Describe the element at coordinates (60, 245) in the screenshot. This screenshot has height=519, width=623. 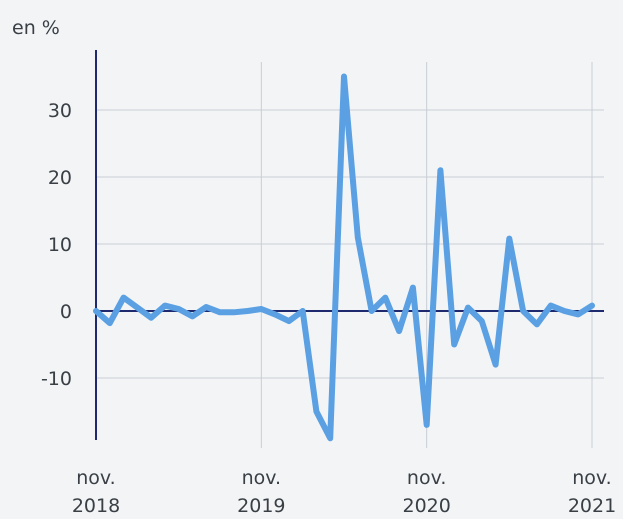
I see `y-tick-label: 10` at that location.